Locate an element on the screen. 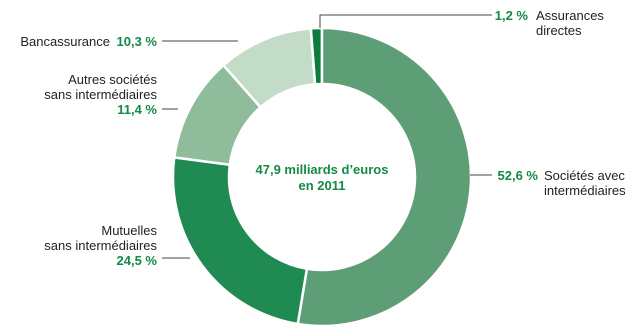  slice-label-assurances-directes-2: directes is located at coordinates (559, 30).